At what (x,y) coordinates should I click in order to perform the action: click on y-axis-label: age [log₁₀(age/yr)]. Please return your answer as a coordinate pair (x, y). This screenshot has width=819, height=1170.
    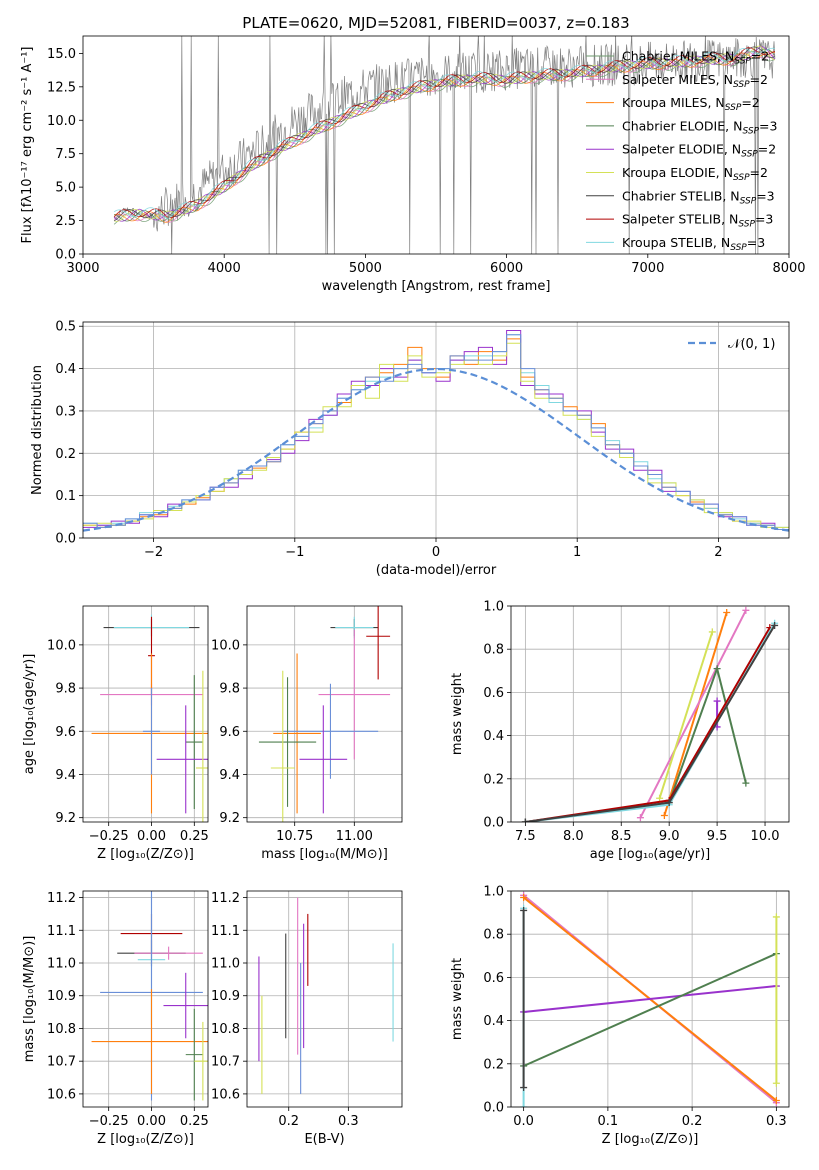
    Looking at the image, I should click on (29, 714).